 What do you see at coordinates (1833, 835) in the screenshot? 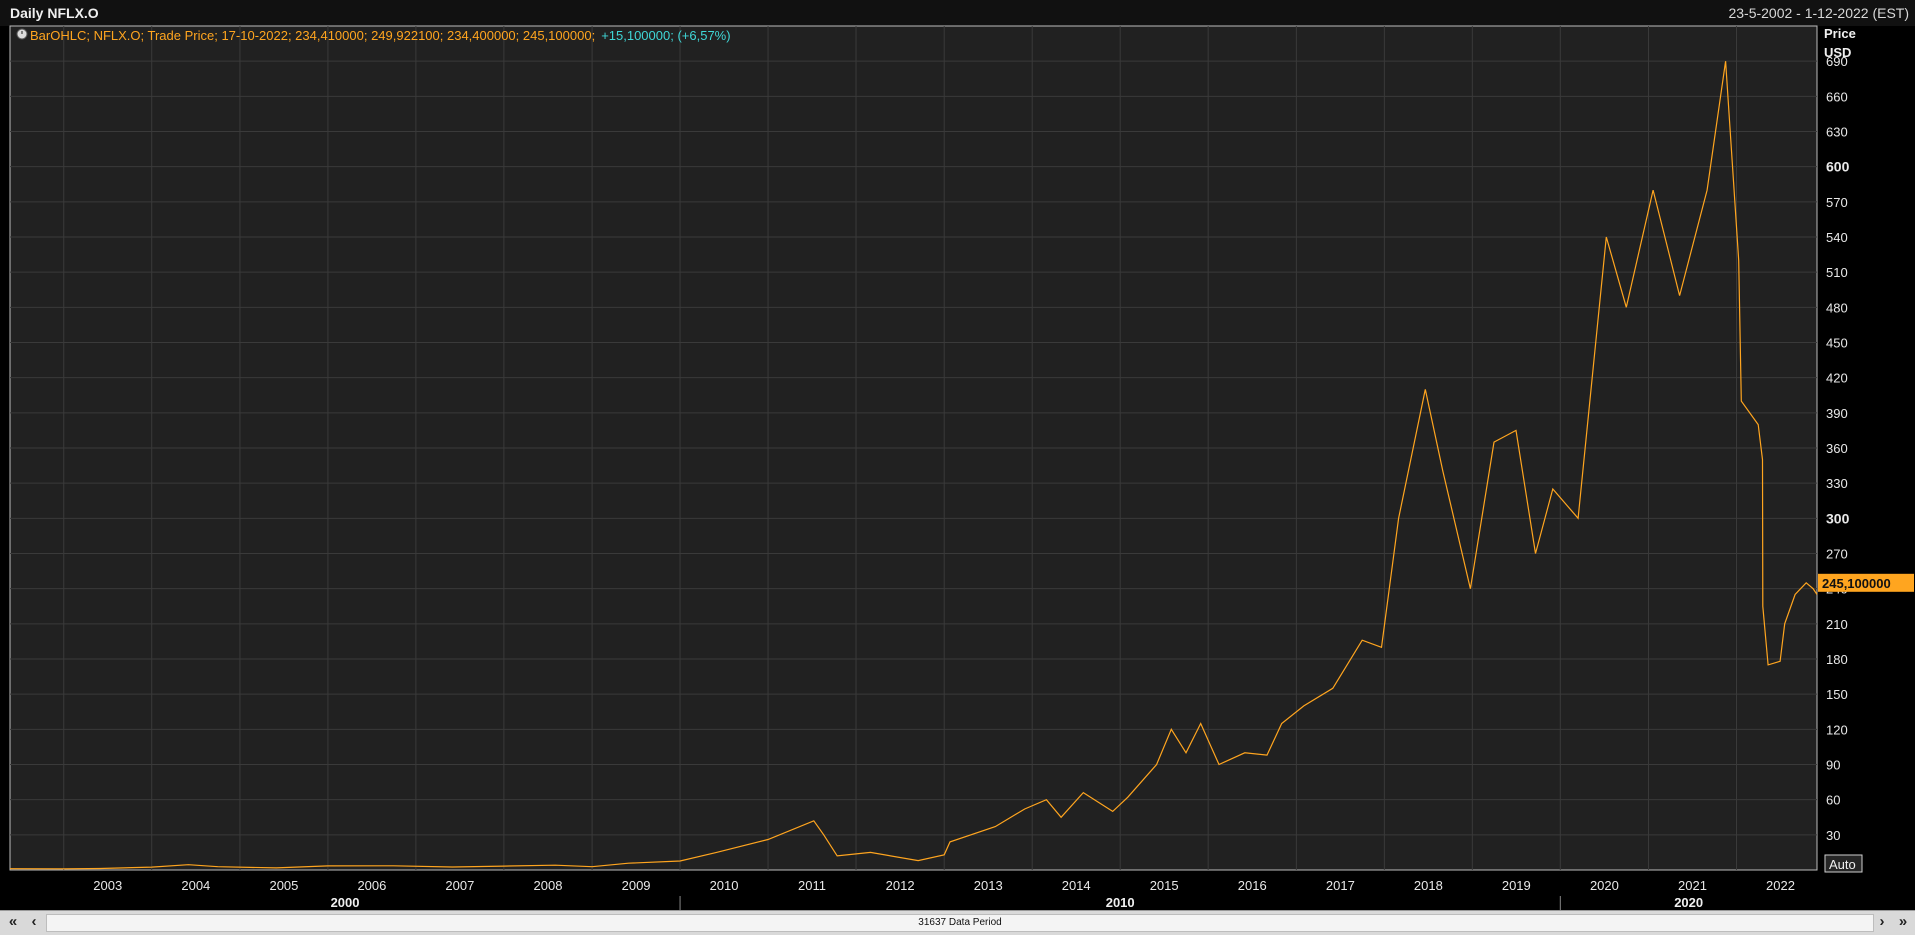
I see `y-tick-label: 30` at bounding box center [1833, 835].